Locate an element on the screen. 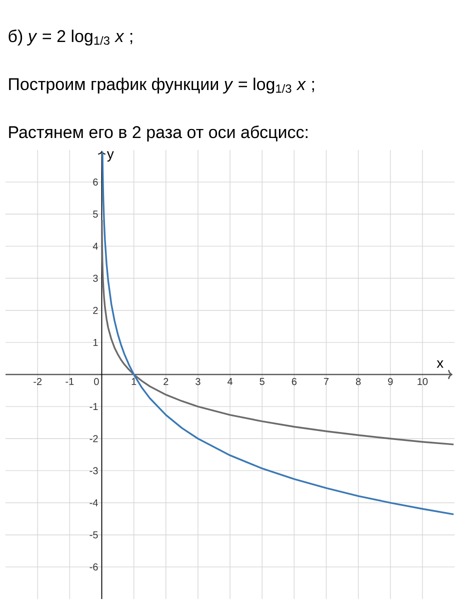 The width and height of the screenshot is (455, 602). x-tick-label: 5 is located at coordinates (262, 381).